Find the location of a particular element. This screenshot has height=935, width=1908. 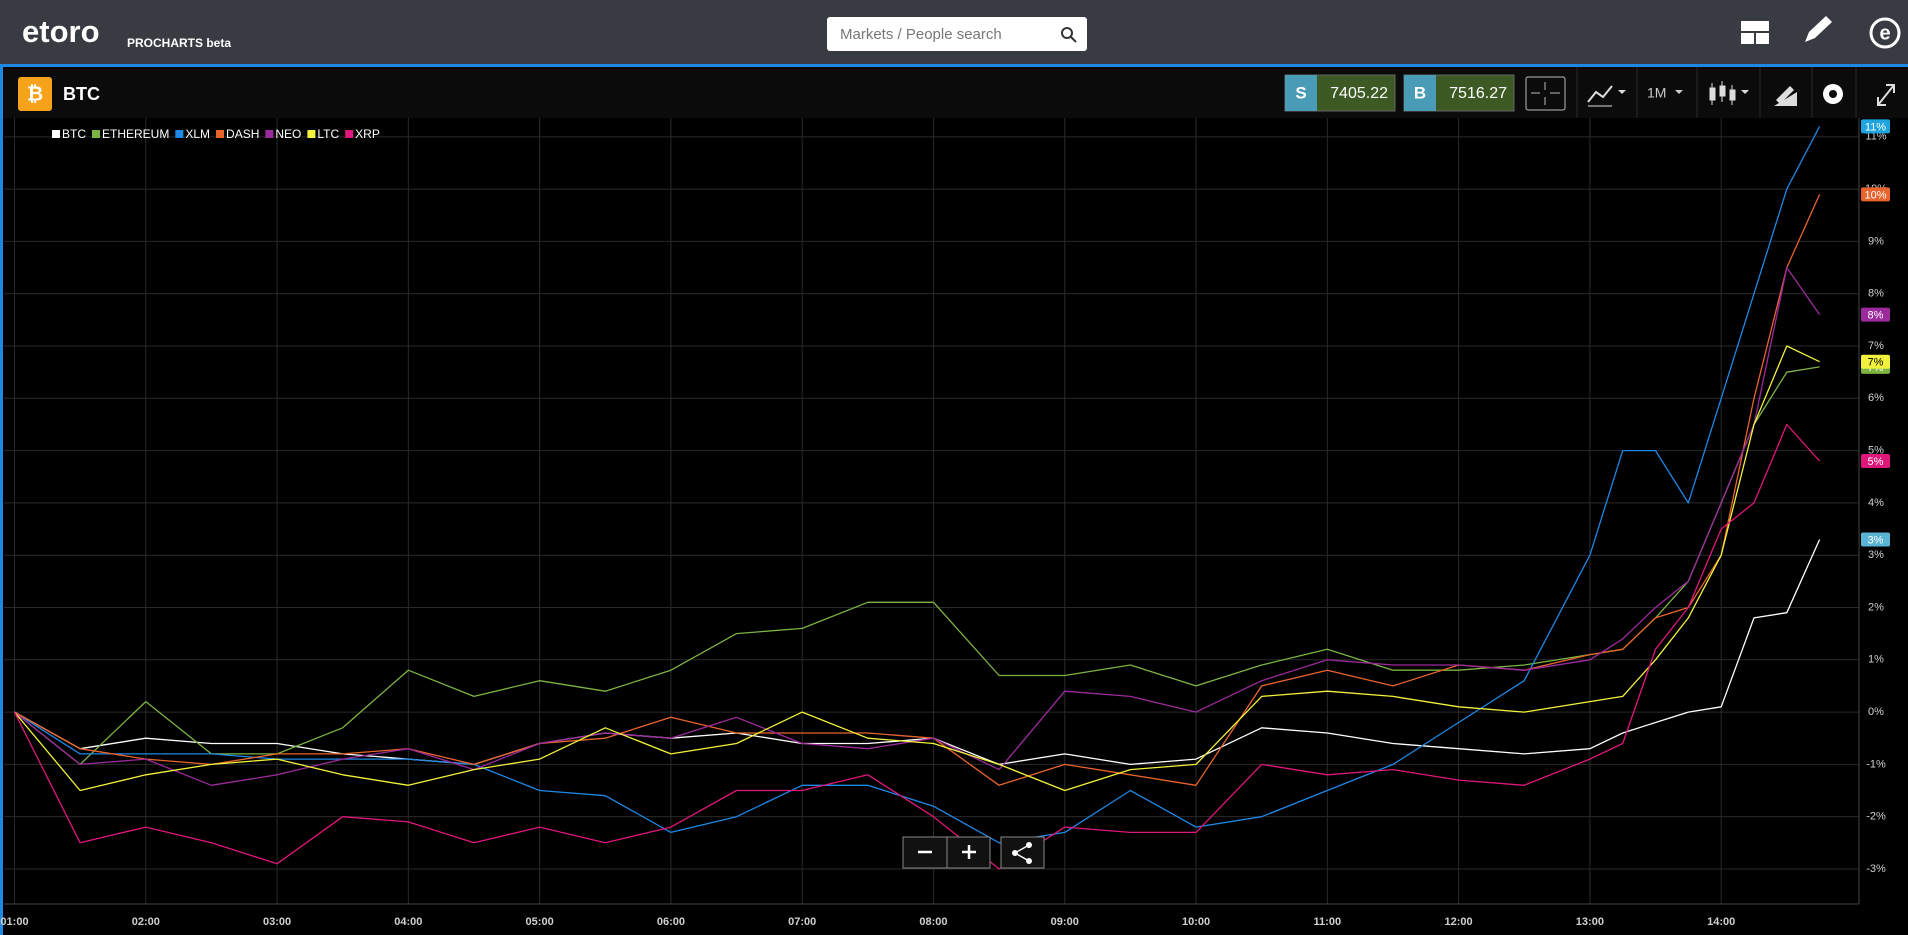

y-tick-label: -1% is located at coordinates (1876, 764).